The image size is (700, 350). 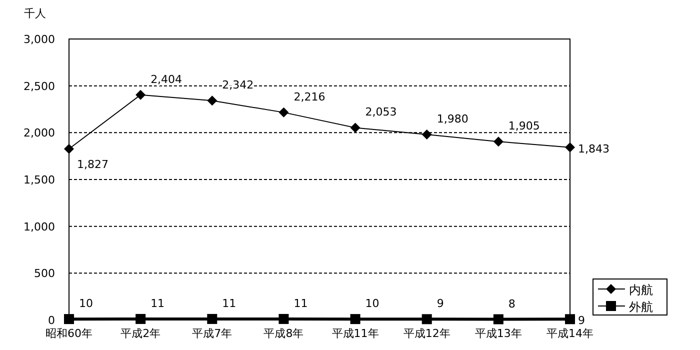 I want to click on data-label: 8, so click(x=512, y=303).